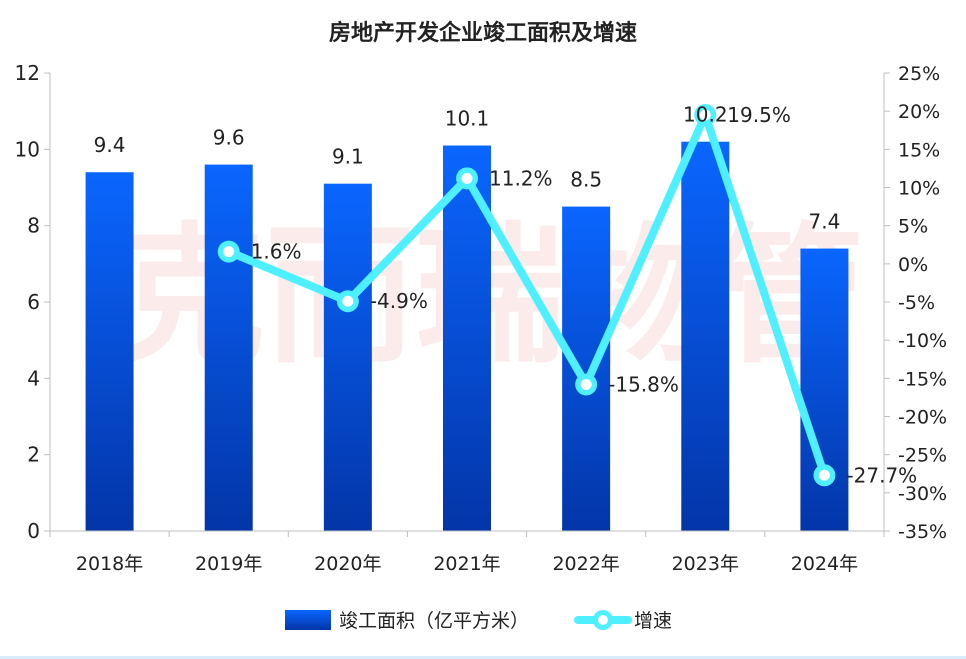  What do you see at coordinates (348, 157) in the screenshot?
I see `bar-value-label: 9.1` at bounding box center [348, 157].